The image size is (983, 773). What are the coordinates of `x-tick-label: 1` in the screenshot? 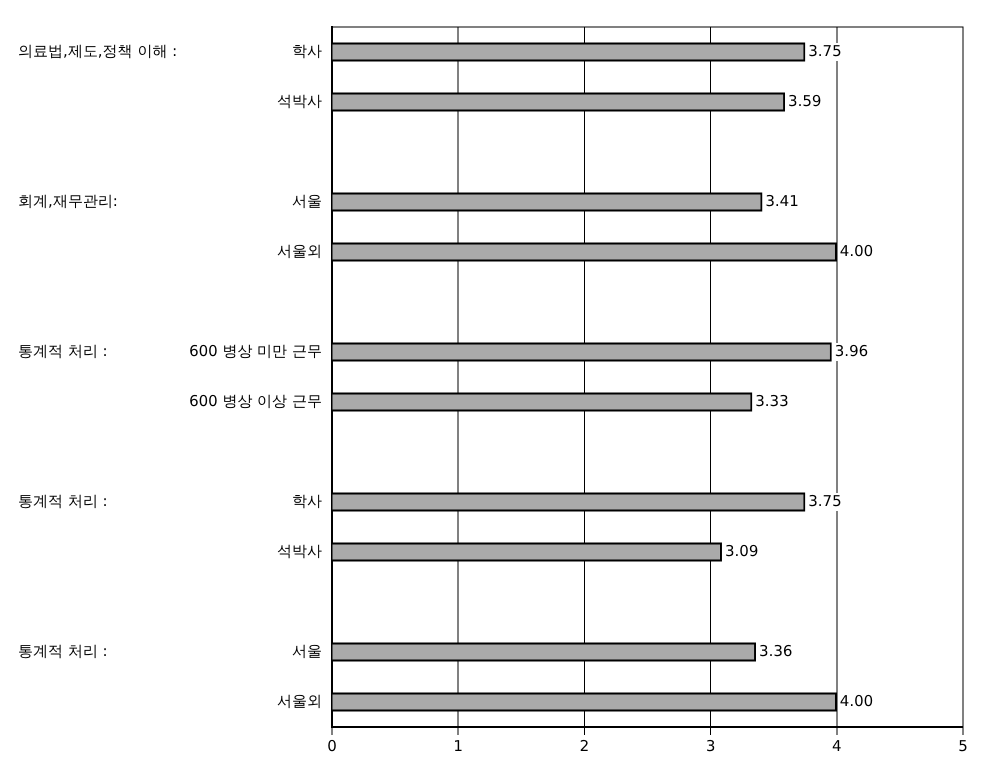 It's located at (458, 745).